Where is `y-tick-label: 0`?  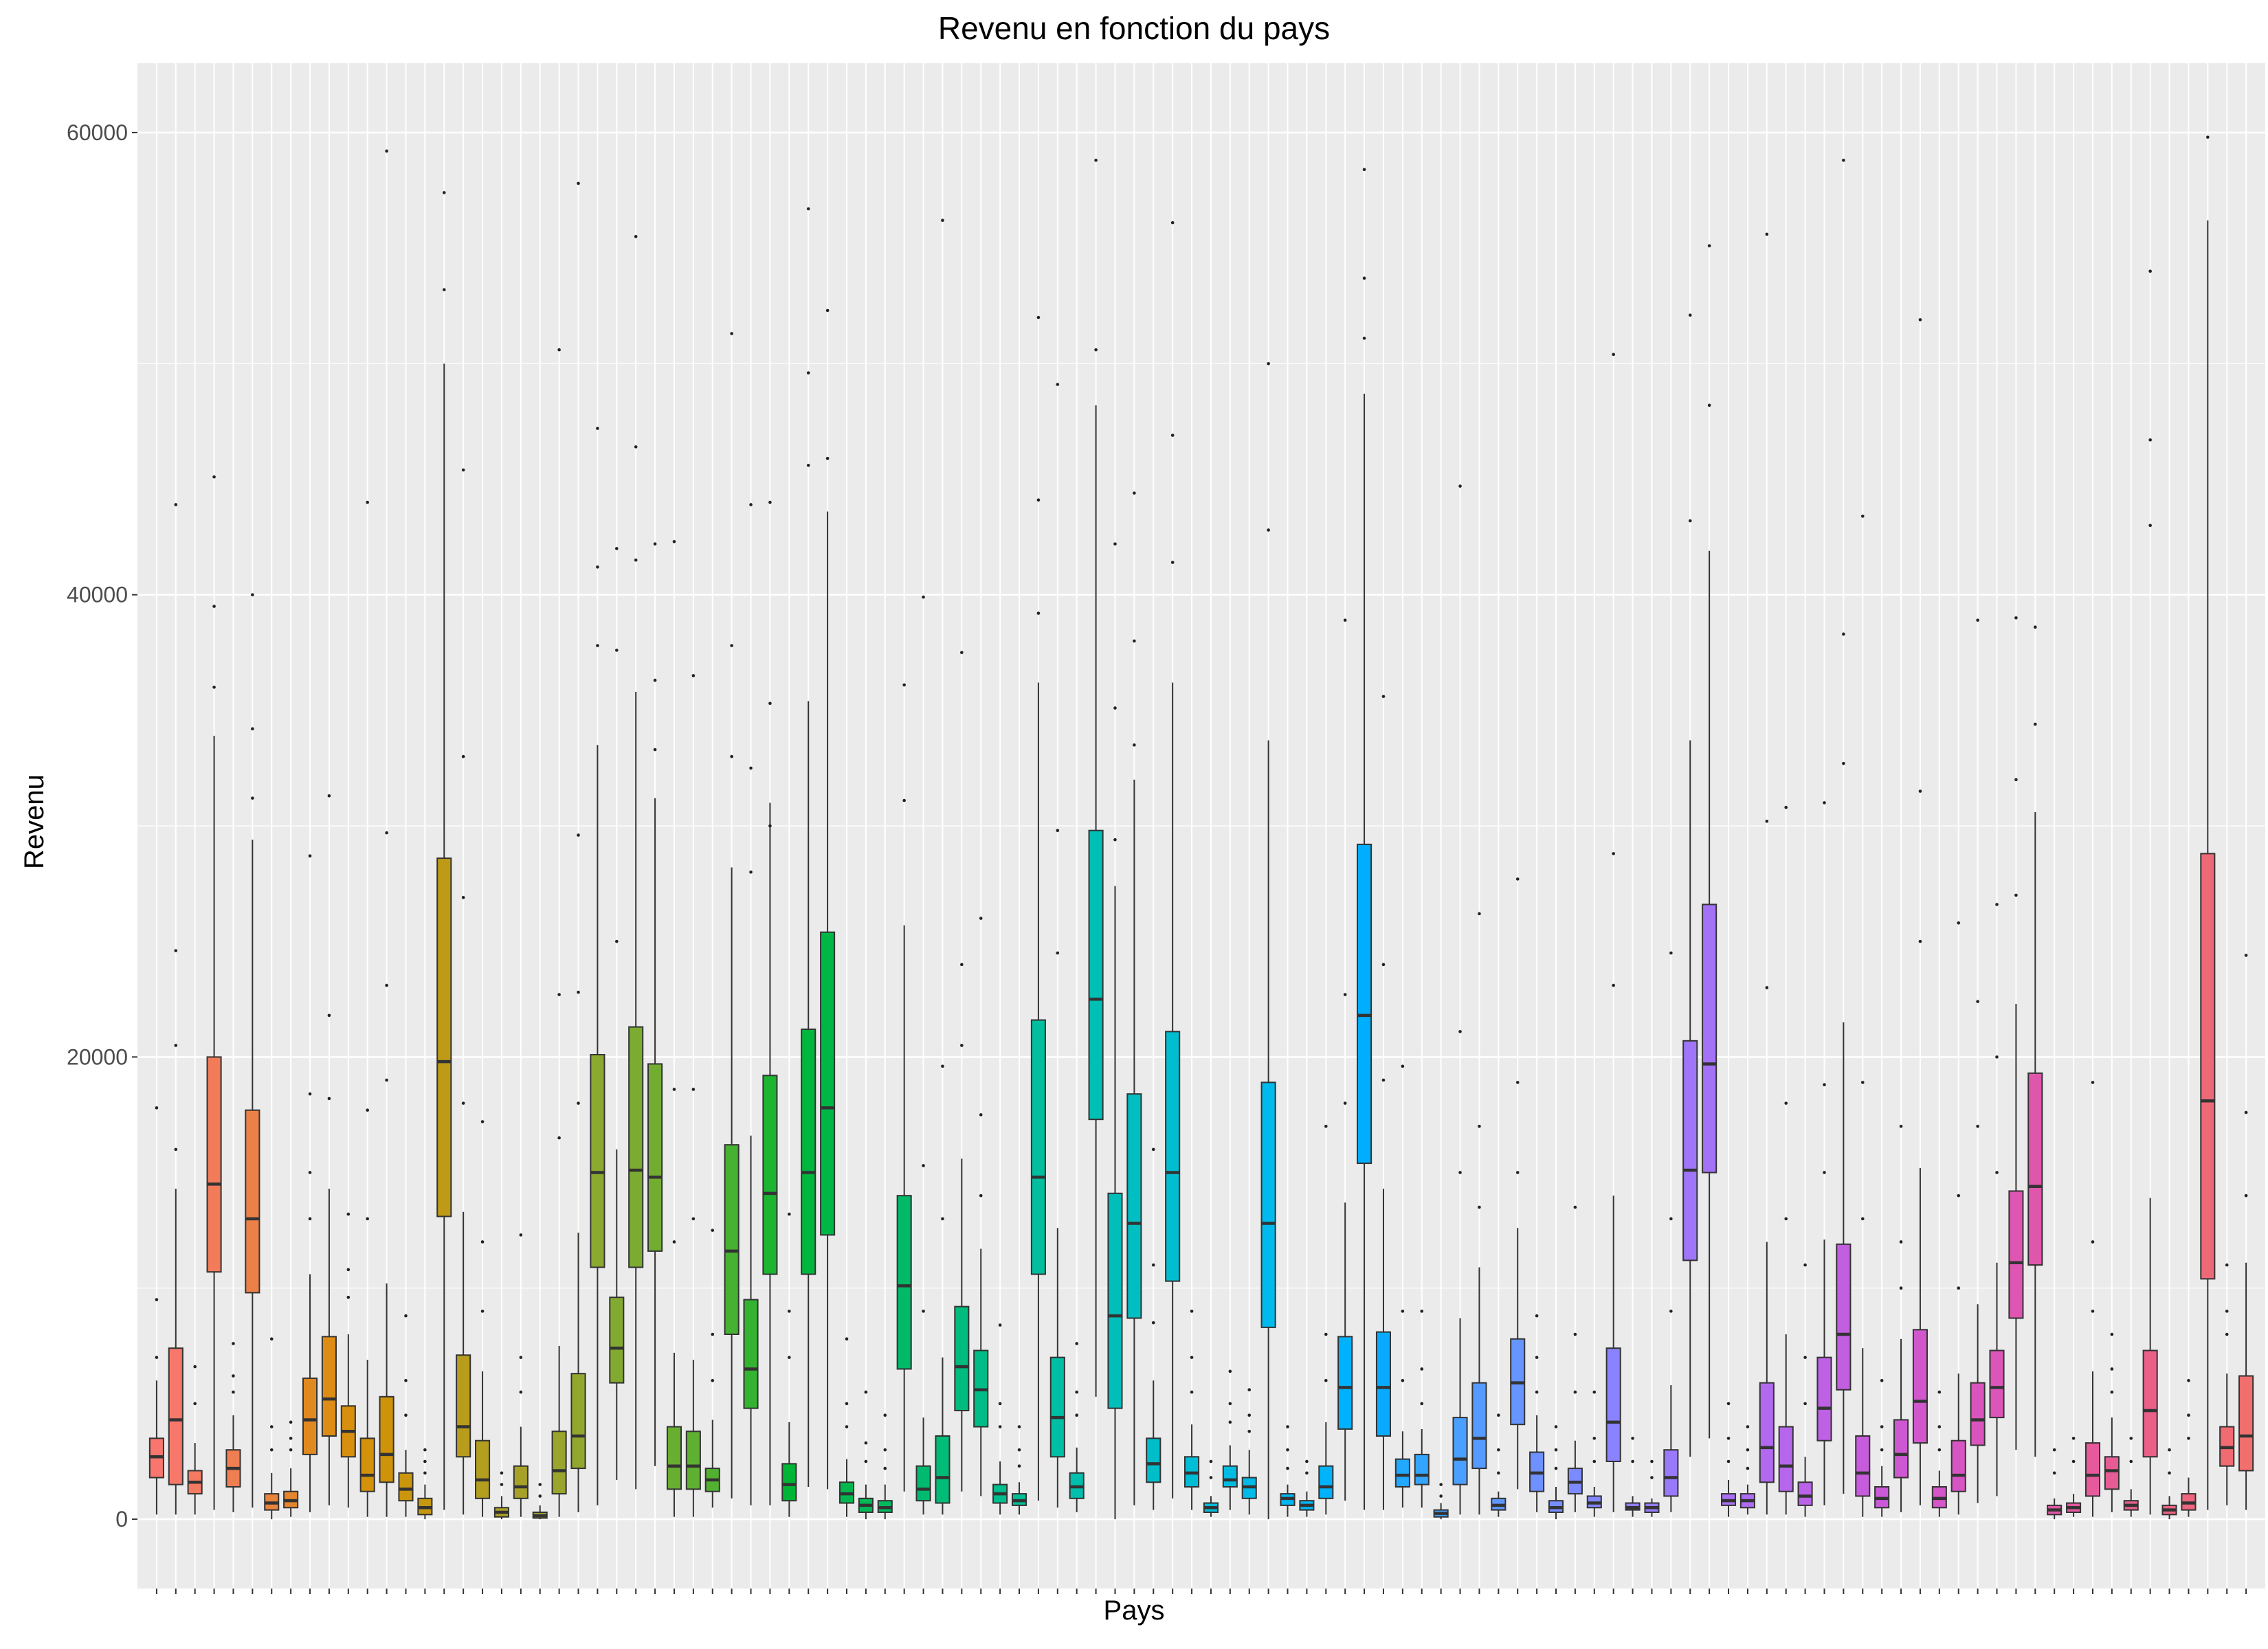 y-tick-label: 0 is located at coordinates (122, 1519).